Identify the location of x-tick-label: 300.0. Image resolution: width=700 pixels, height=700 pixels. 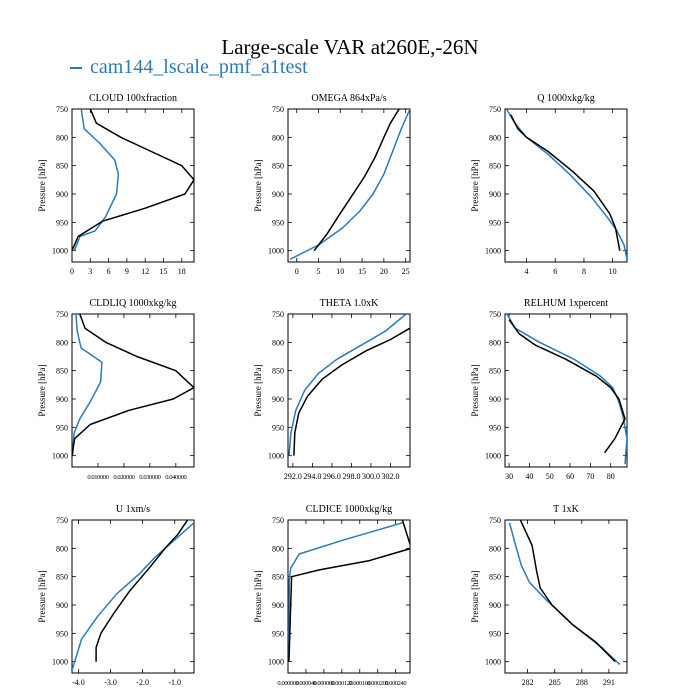
(371, 476).